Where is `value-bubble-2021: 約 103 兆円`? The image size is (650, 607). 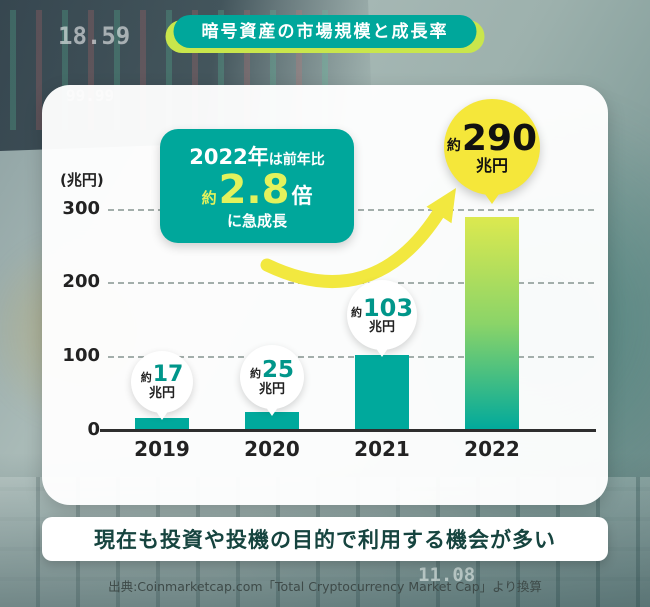 value-bubble-2021: 約 103 兆円 is located at coordinates (382, 318).